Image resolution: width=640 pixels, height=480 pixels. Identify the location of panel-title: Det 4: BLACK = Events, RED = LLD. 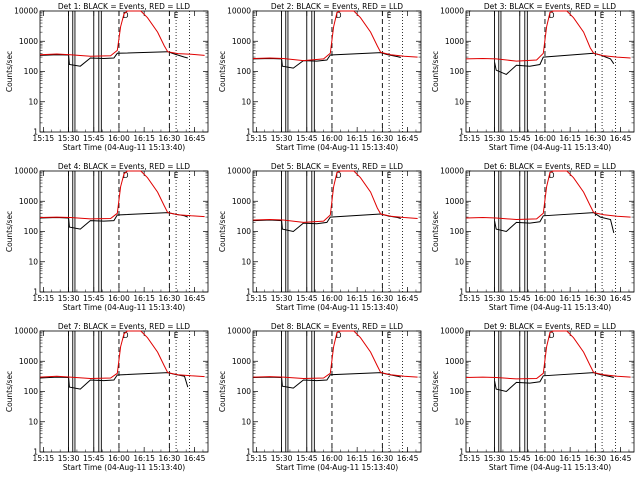
(124, 166).